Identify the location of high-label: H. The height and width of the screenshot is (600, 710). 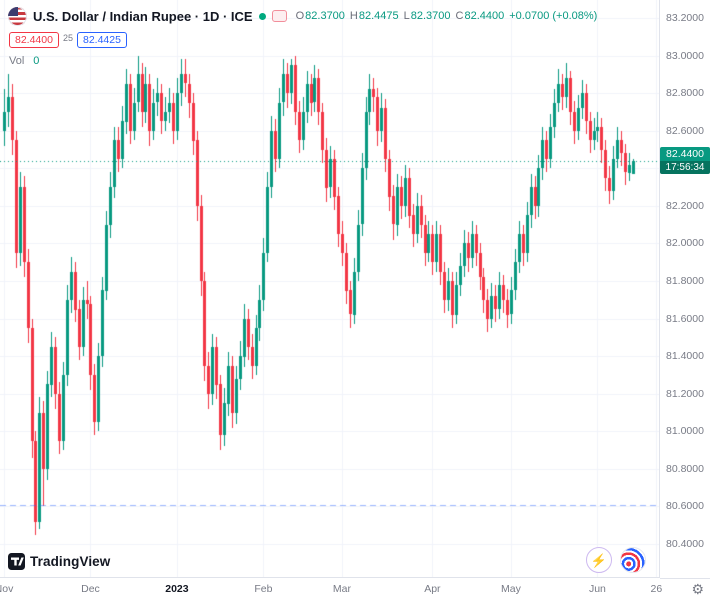
(353, 16).